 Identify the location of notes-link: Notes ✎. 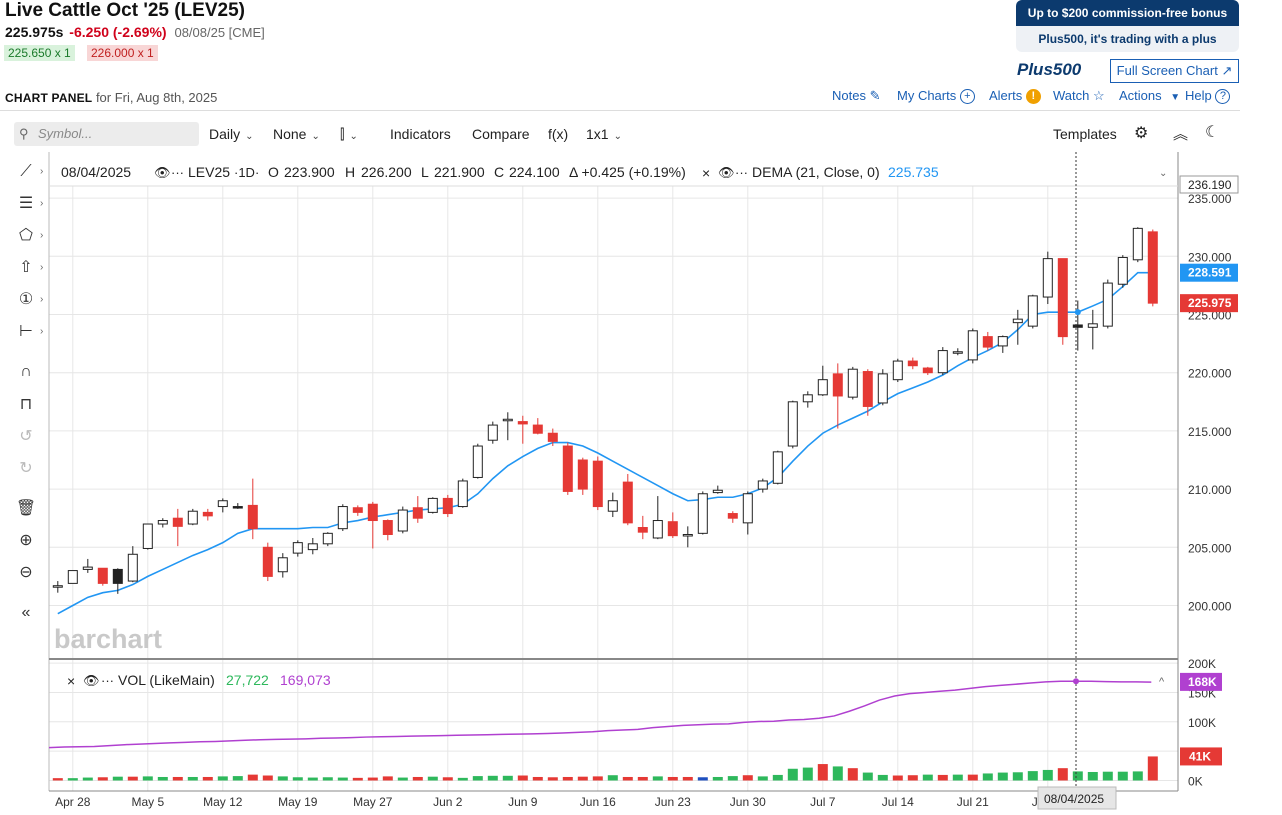
(856, 96).